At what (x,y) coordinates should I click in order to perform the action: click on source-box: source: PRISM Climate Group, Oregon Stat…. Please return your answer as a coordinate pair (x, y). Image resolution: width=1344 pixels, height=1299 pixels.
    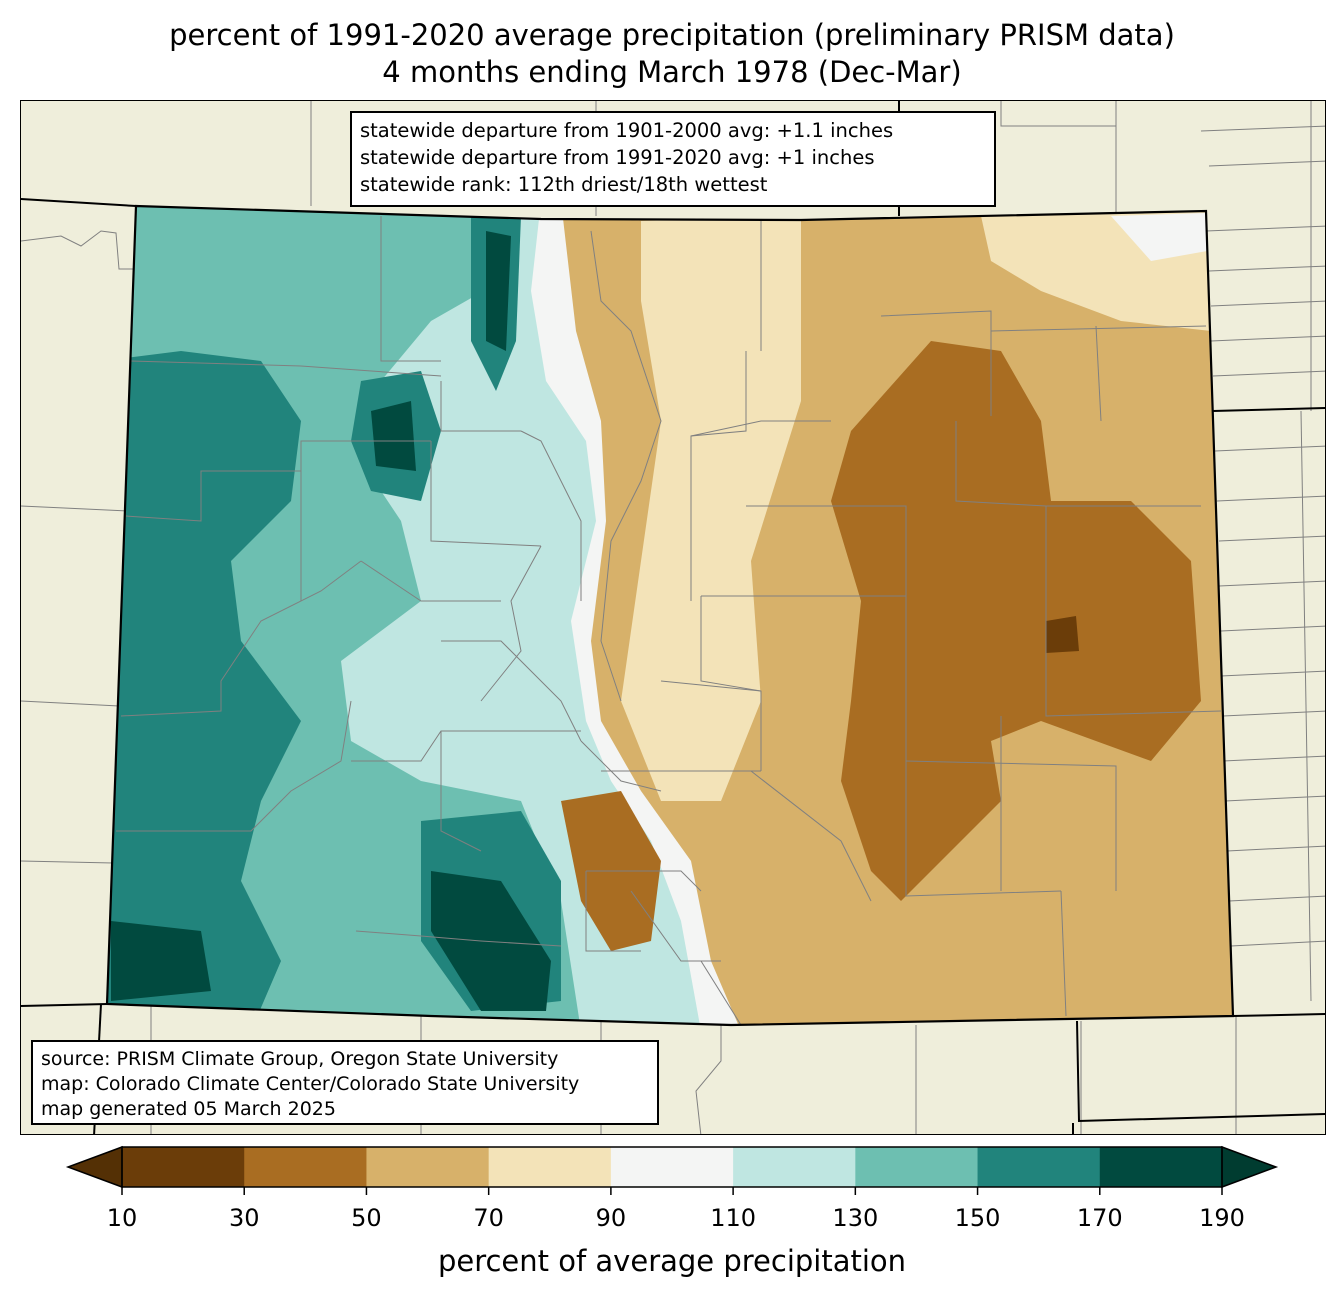
    Looking at the image, I should click on (345, 1082).